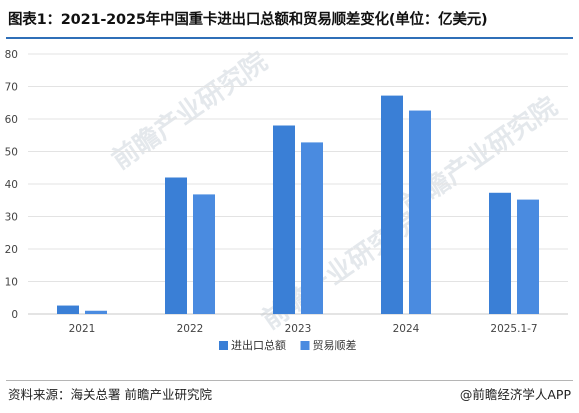  Describe the element at coordinates (110, 394) in the screenshot. I see `source-note: 资料来源：海关总署 前瞻产业研究院` at that location.